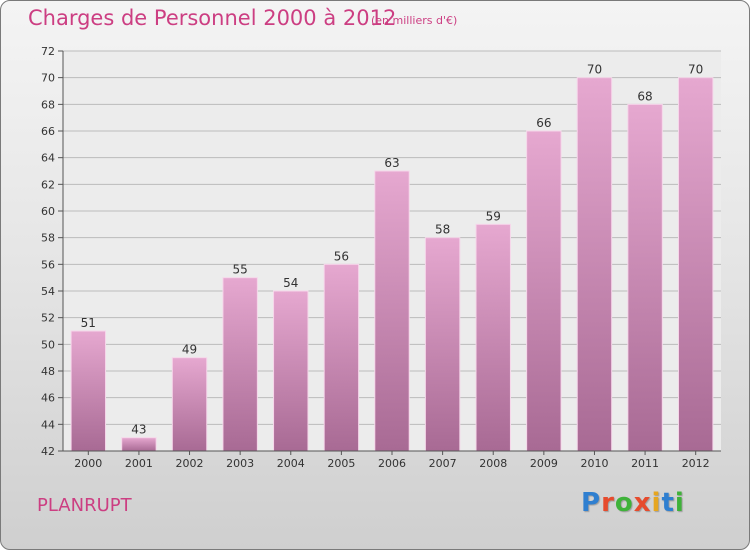 The image size is (750, 550). I want to click on bar-value-label: 59, so click(493, 216).